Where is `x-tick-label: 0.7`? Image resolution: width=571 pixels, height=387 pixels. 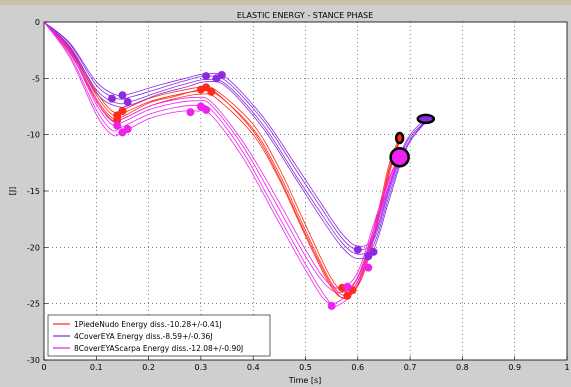
x-tick-label: 0.7 is located at coordinates (410, 367).